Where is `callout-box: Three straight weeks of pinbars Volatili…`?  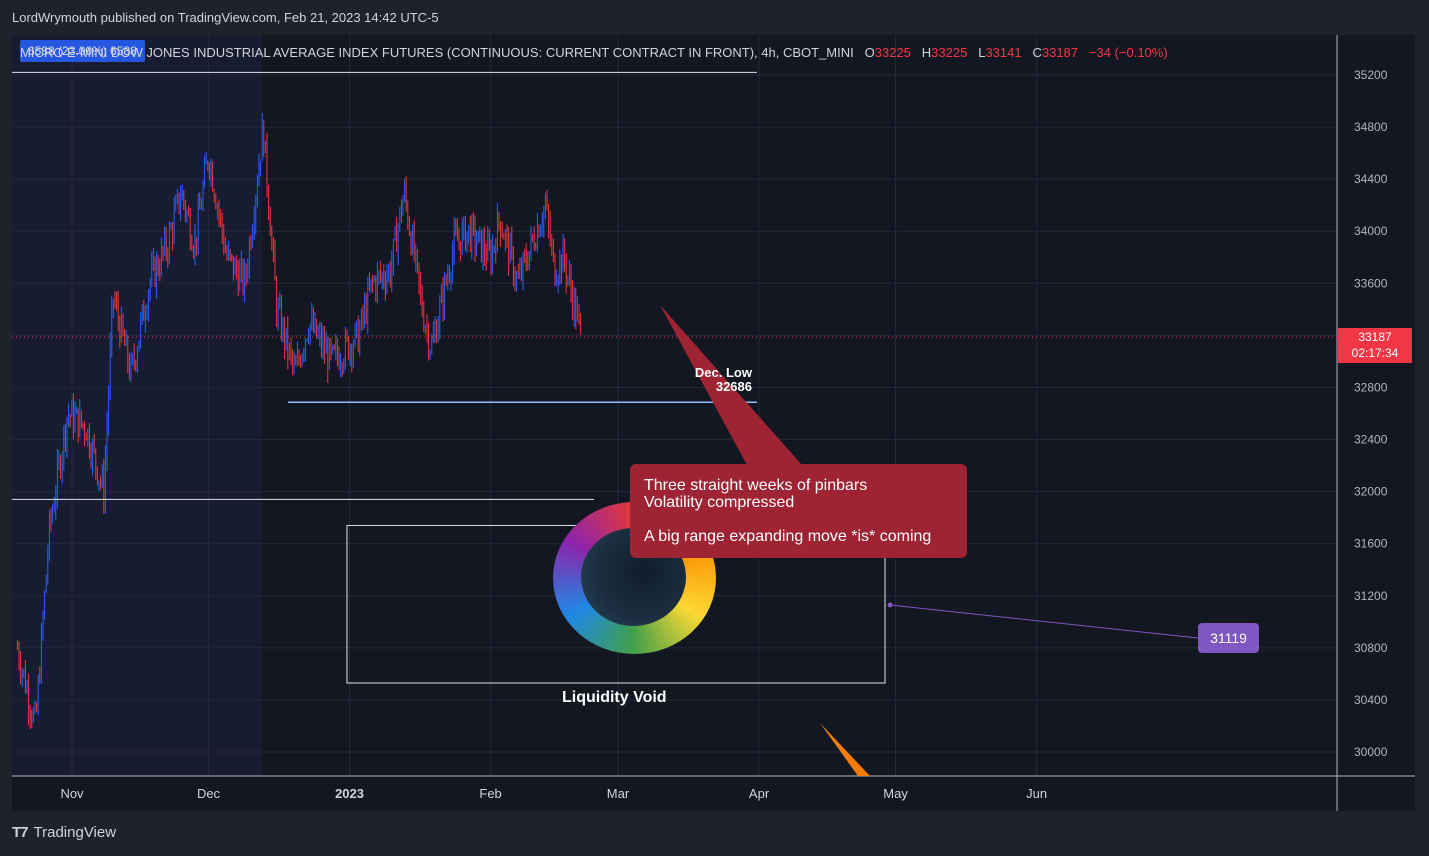
callout-box: Three straight weeks of pinbars Volatili… is located at coordinates (798, 511).